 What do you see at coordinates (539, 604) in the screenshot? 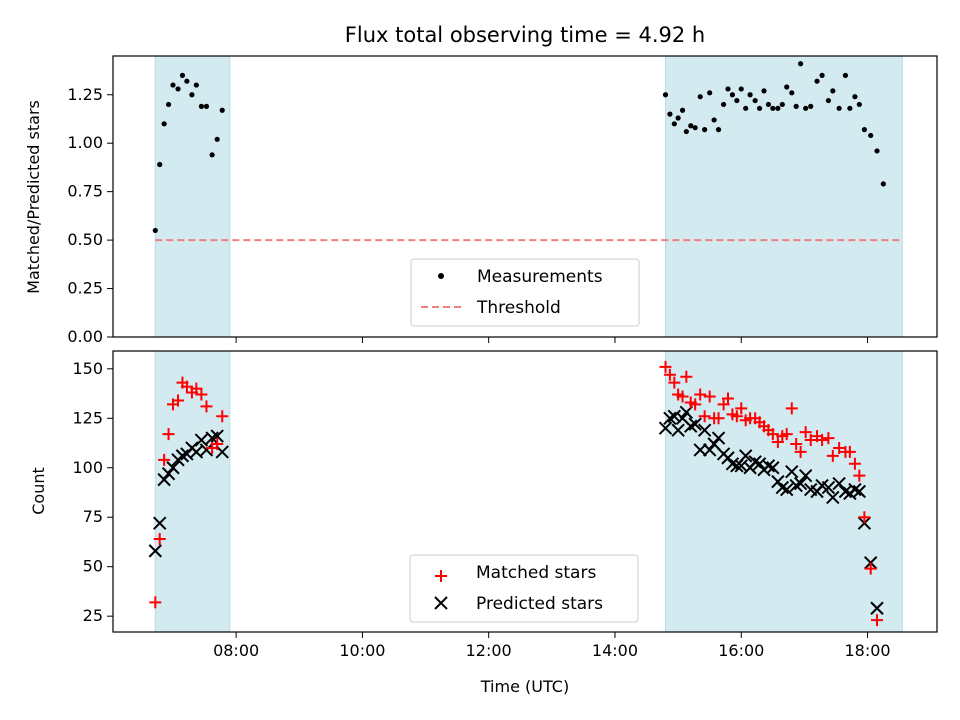
I see `predicted-stars-legend-label: Predicted stars` at bounding box center [539, 604].